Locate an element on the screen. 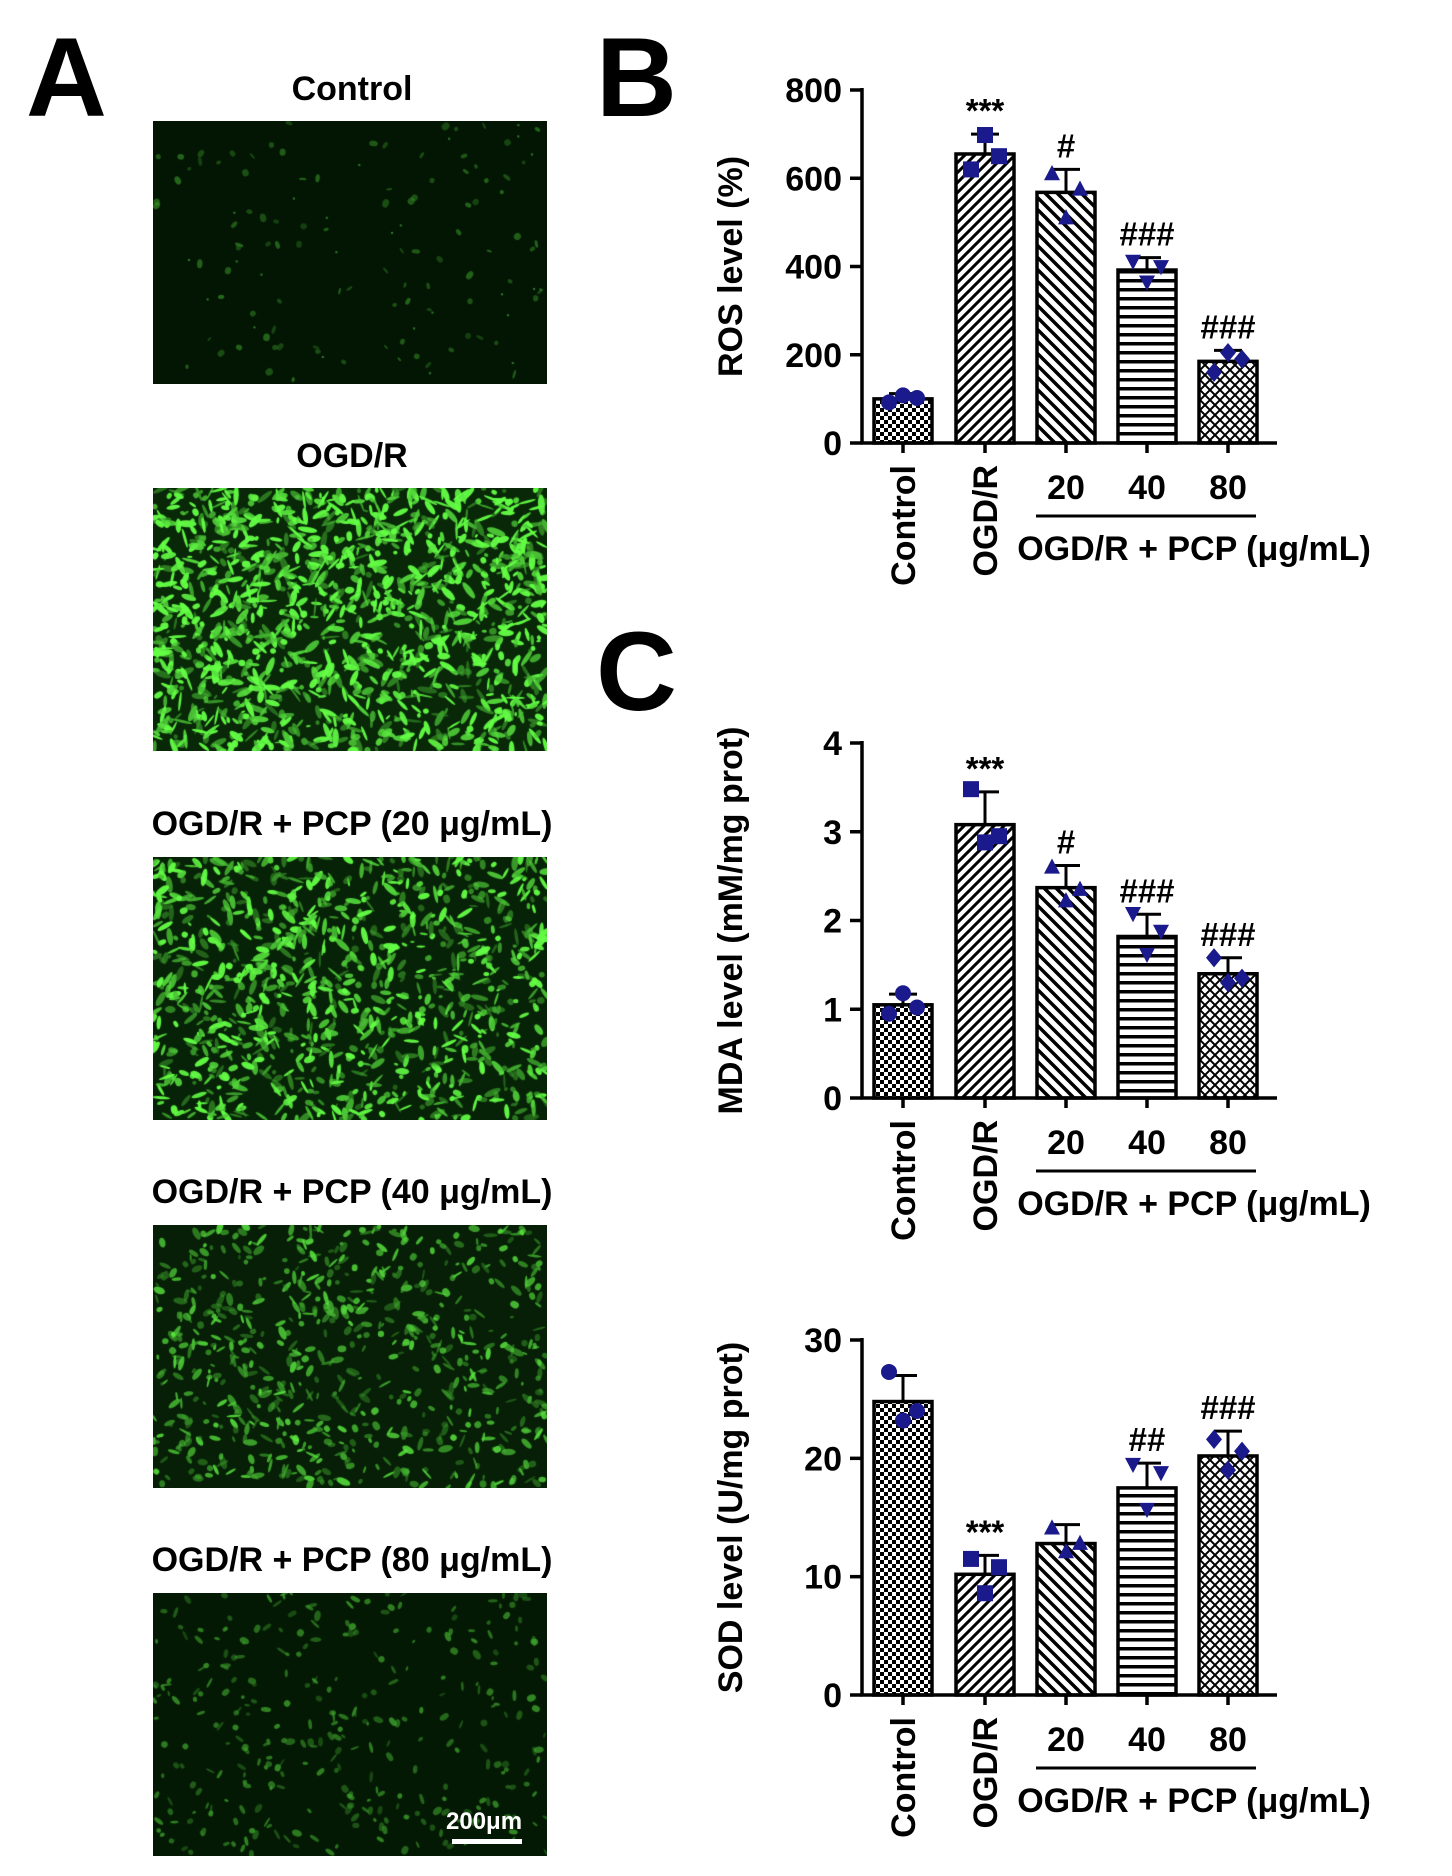 The height and width of the screenshot is (1876, 1452). micrograph-title-pcp20: OGD/R + PCP (20 μg/mL) is located at coordinates (352, 824).